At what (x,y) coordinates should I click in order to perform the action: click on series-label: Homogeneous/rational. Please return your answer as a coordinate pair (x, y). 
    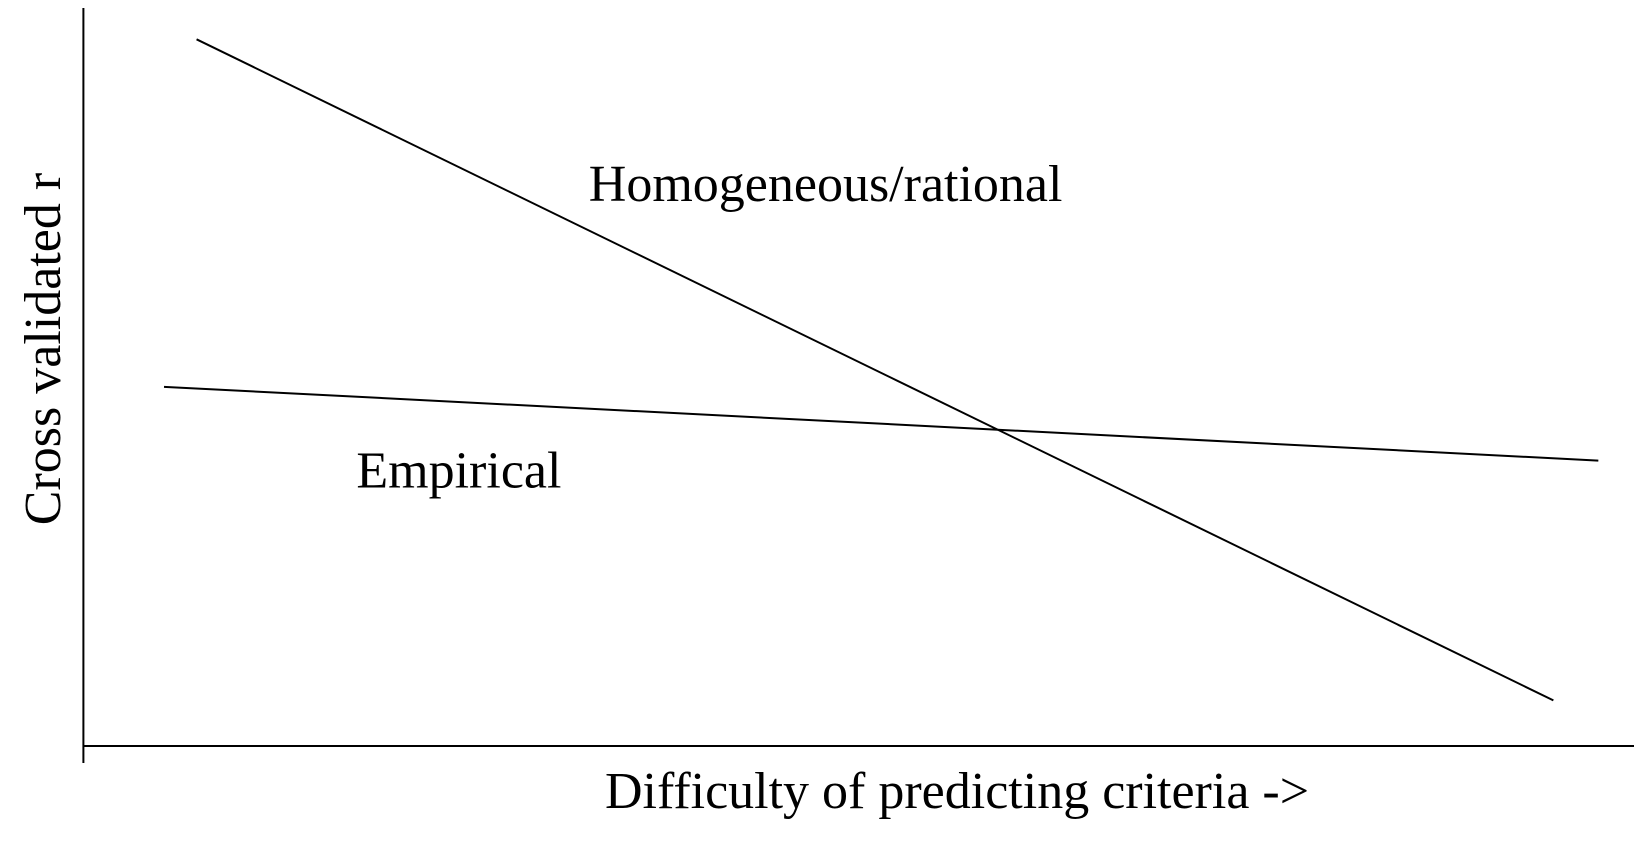
    Looking at the image, I should click on (826, 184).